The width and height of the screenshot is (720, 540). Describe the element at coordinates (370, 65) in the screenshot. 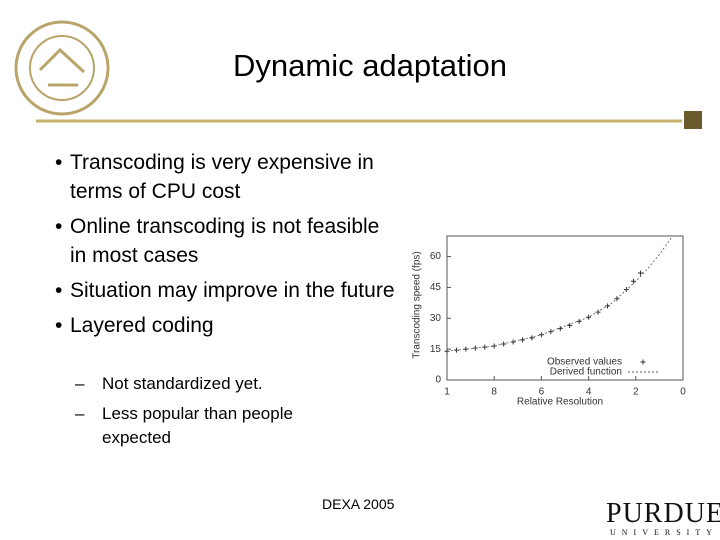

I see `slide-title: Dynamic adaptation` at that location.